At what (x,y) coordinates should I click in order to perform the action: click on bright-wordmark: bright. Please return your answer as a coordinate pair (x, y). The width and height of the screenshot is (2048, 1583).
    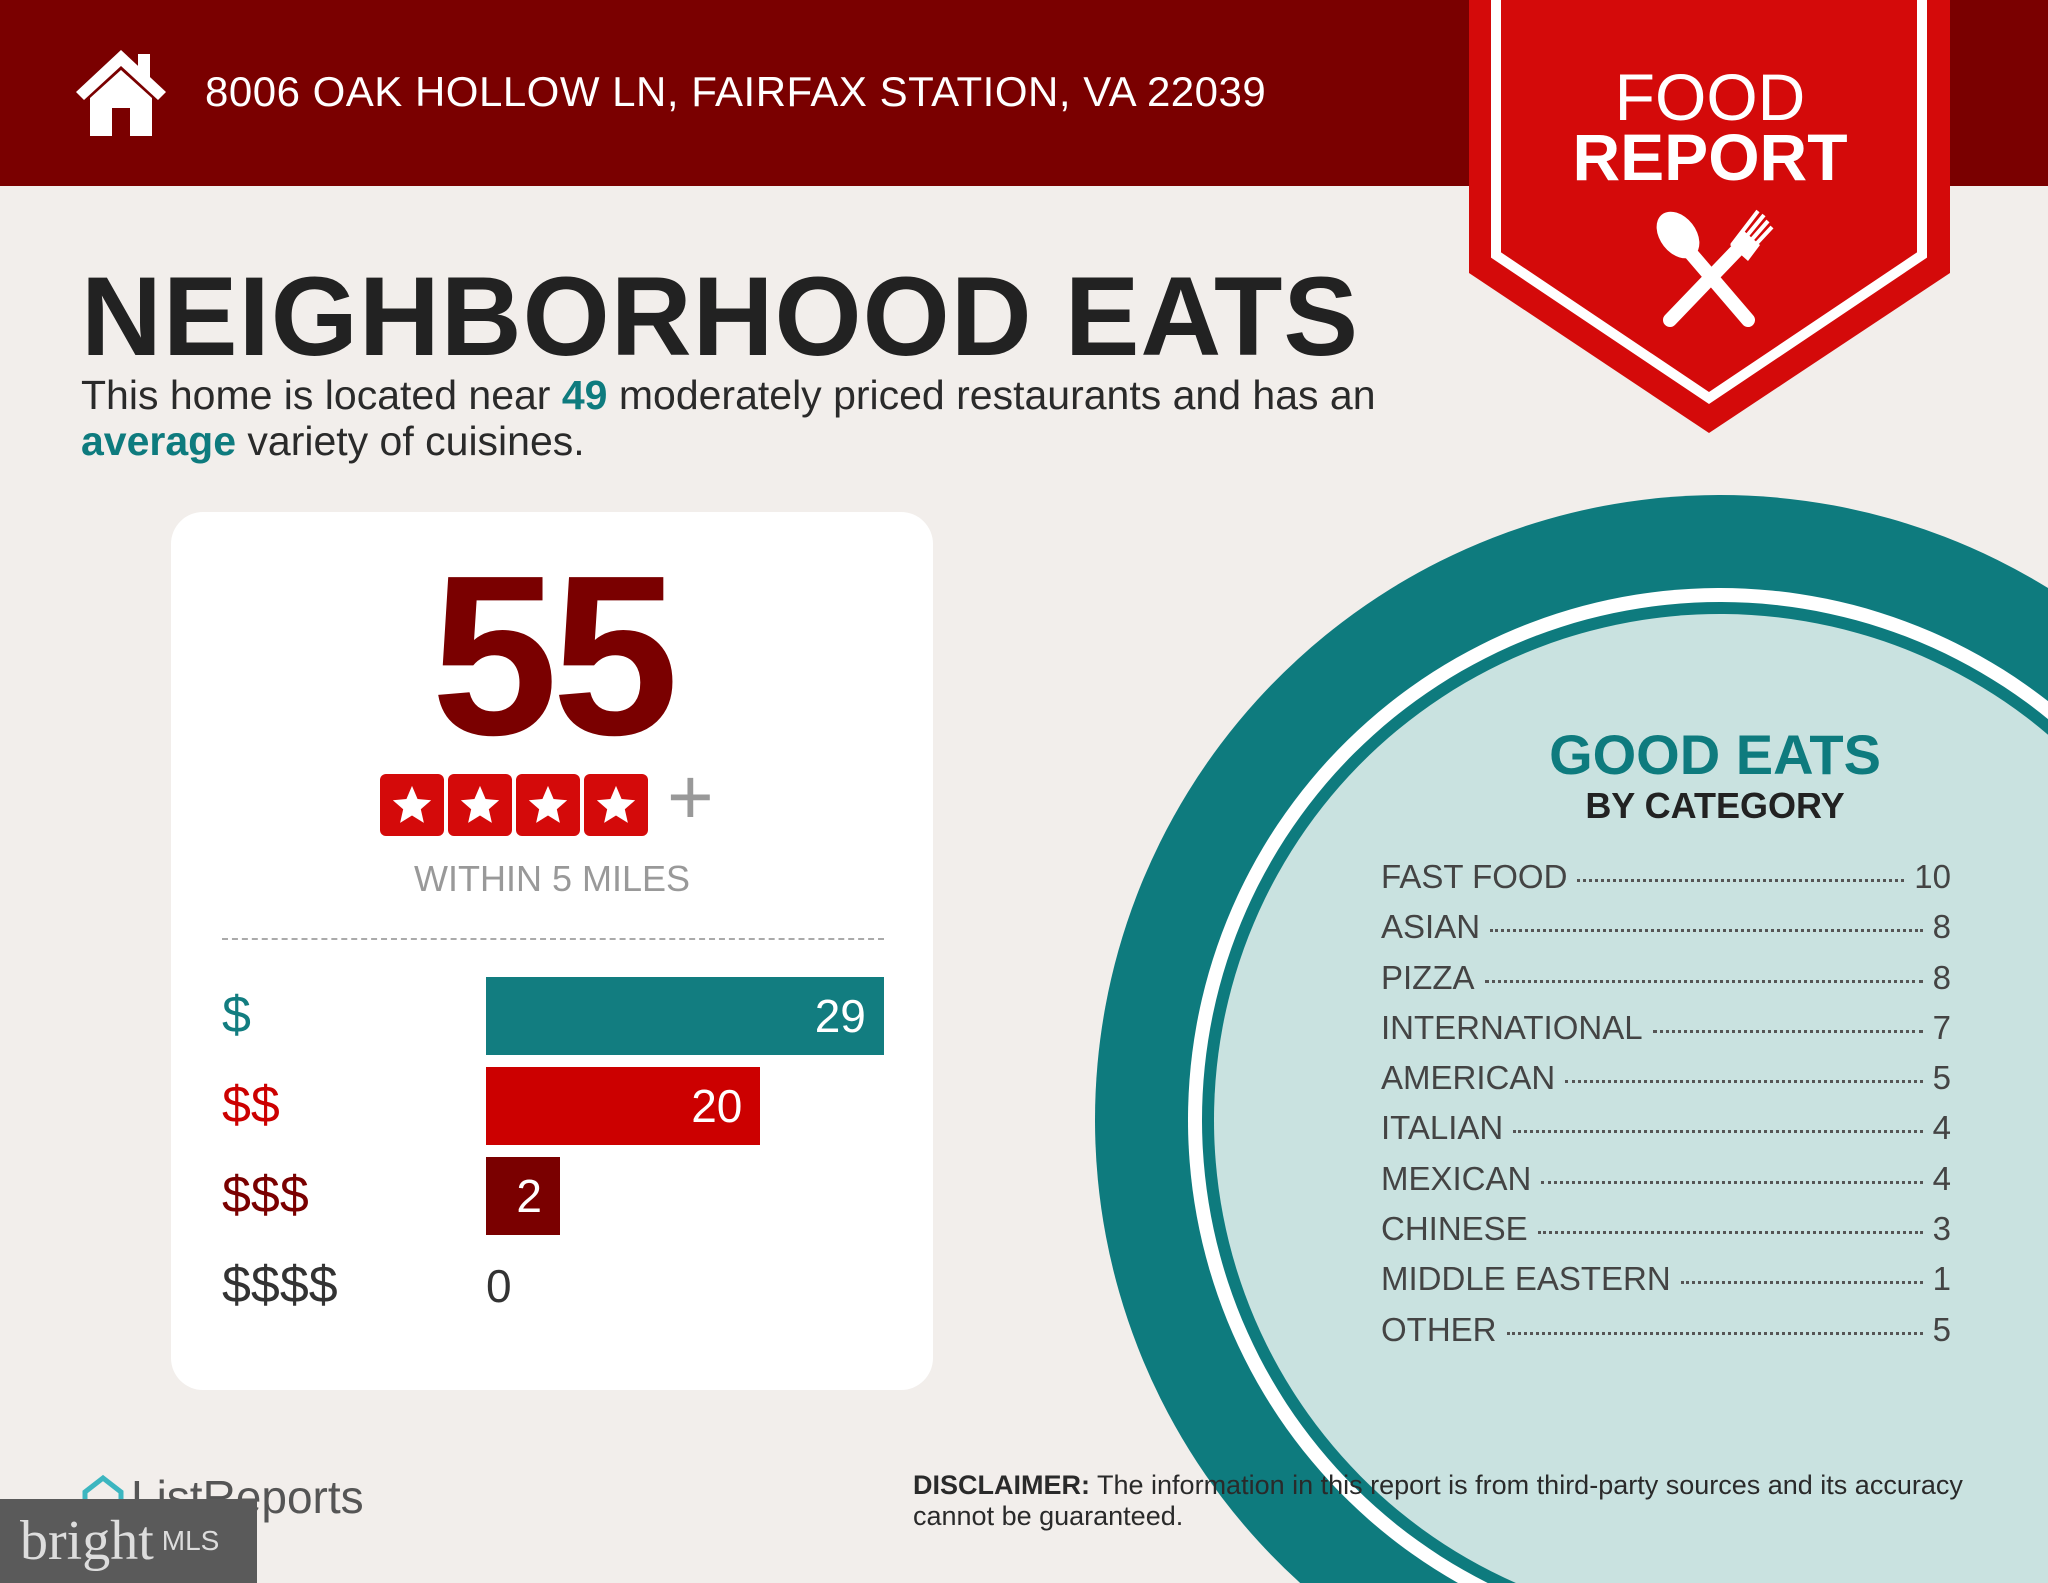
    Looking at the image, I should click on (87, 1541).